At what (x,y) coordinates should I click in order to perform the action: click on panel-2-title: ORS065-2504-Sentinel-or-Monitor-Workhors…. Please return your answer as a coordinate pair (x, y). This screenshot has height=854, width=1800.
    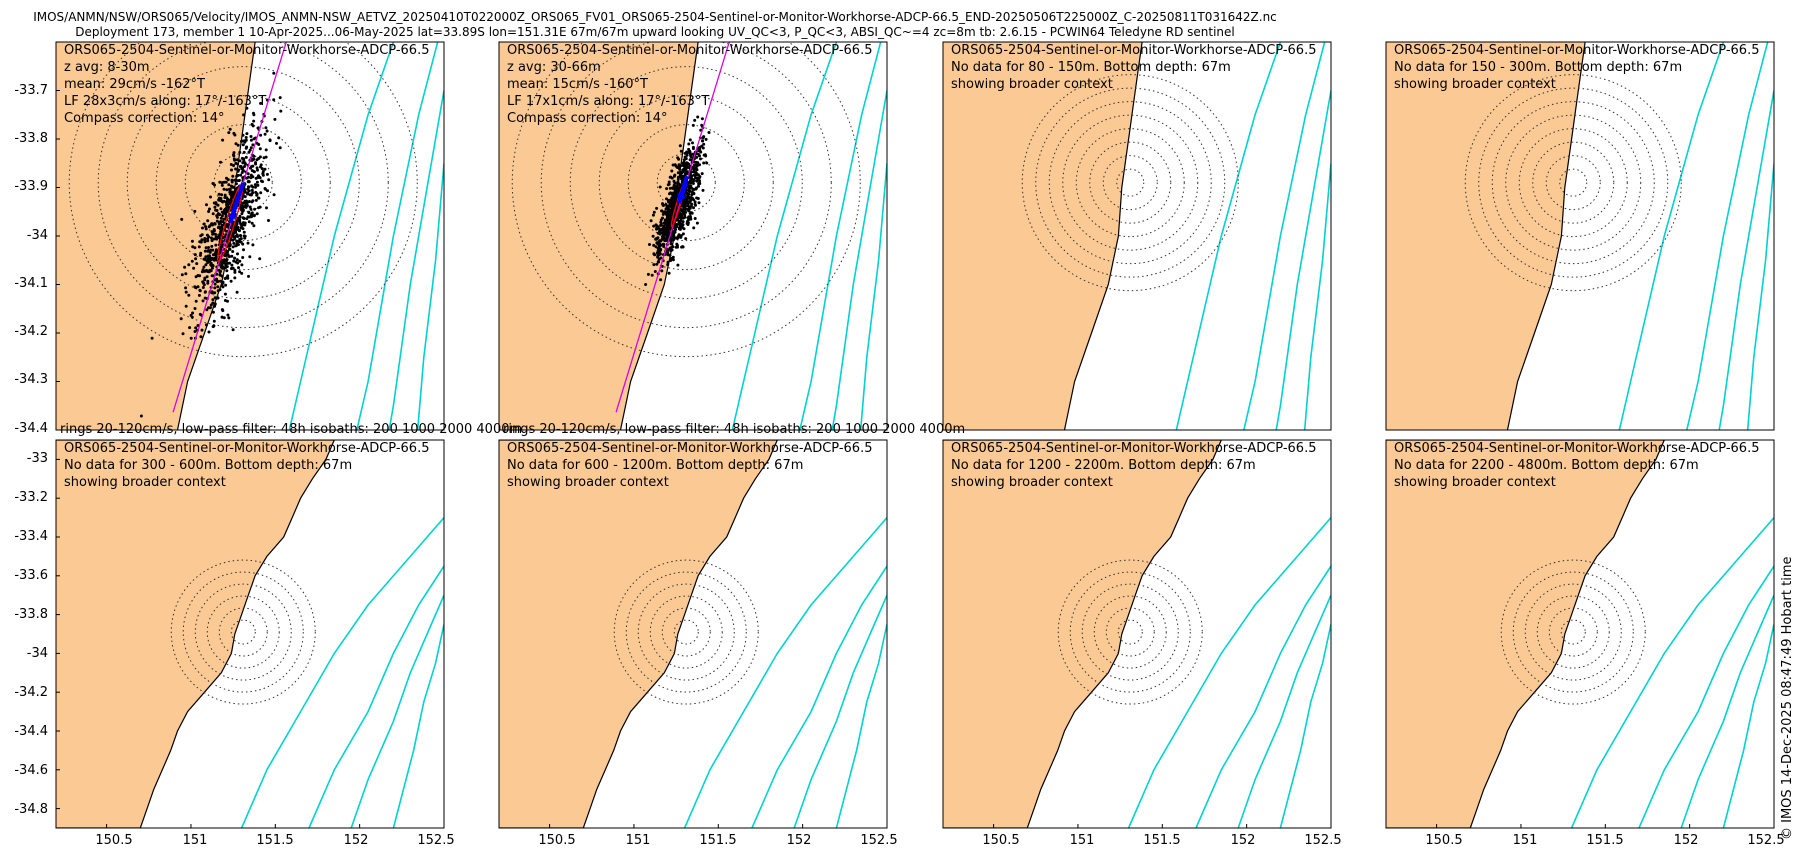
    Looking at the image, I should click on (690, 50).